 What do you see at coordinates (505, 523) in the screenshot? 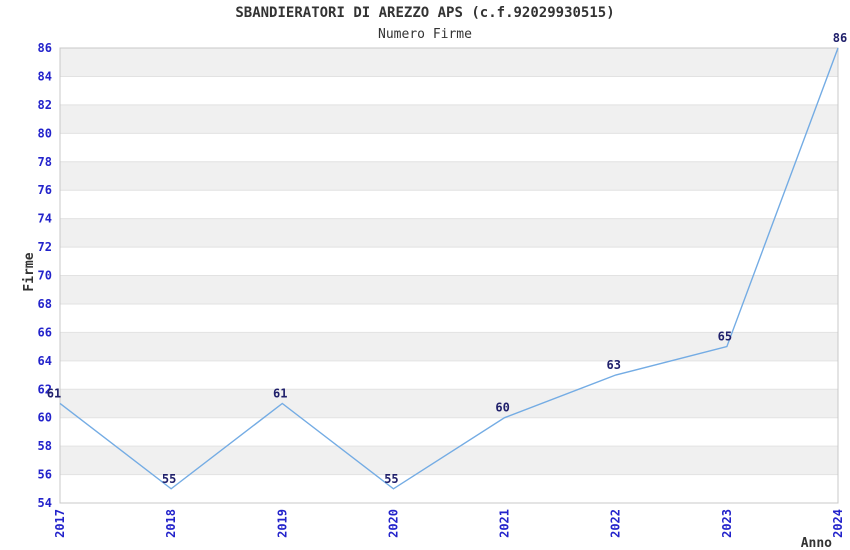
I see `x-tick-label: 2021` at bounding box center [505, 523].